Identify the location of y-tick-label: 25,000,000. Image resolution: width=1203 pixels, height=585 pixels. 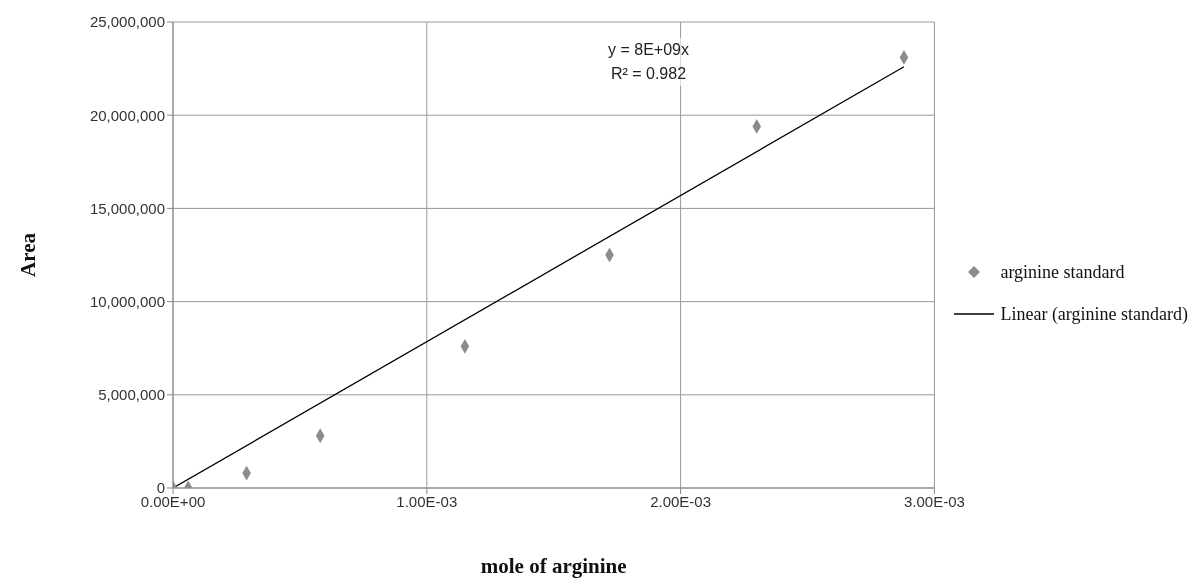
(127, 22).